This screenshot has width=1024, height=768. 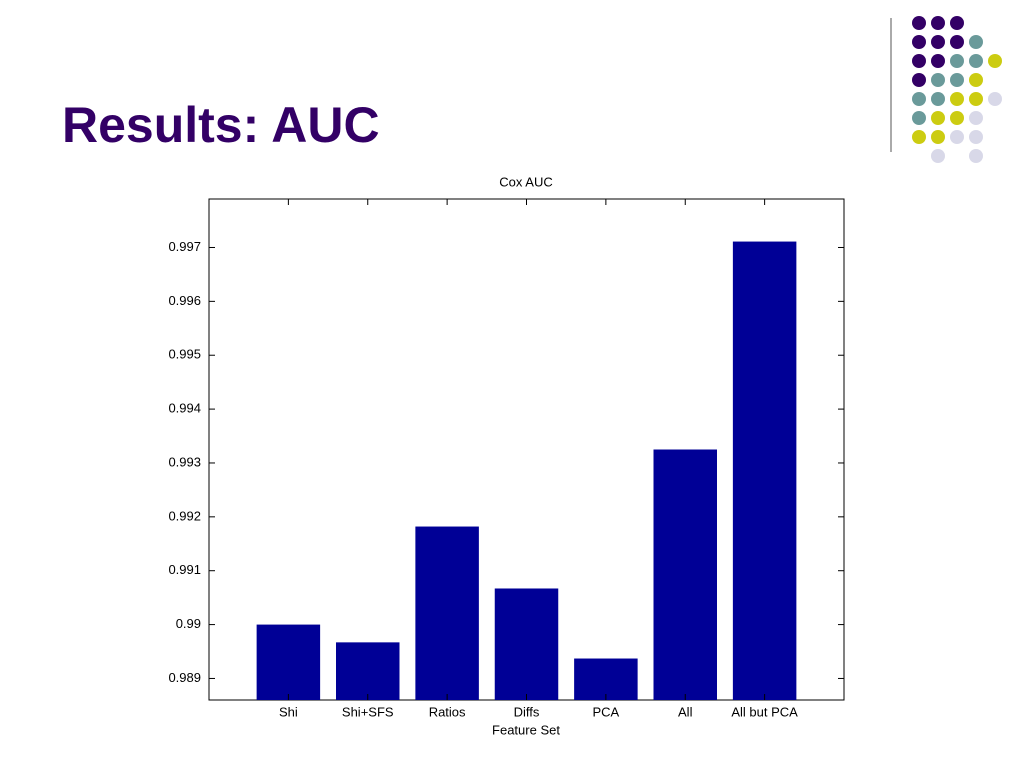 What do you see at coordinates (685, 711) in the screenshot?
I see `x-tick-label: All` at bounding box center [685, 711].